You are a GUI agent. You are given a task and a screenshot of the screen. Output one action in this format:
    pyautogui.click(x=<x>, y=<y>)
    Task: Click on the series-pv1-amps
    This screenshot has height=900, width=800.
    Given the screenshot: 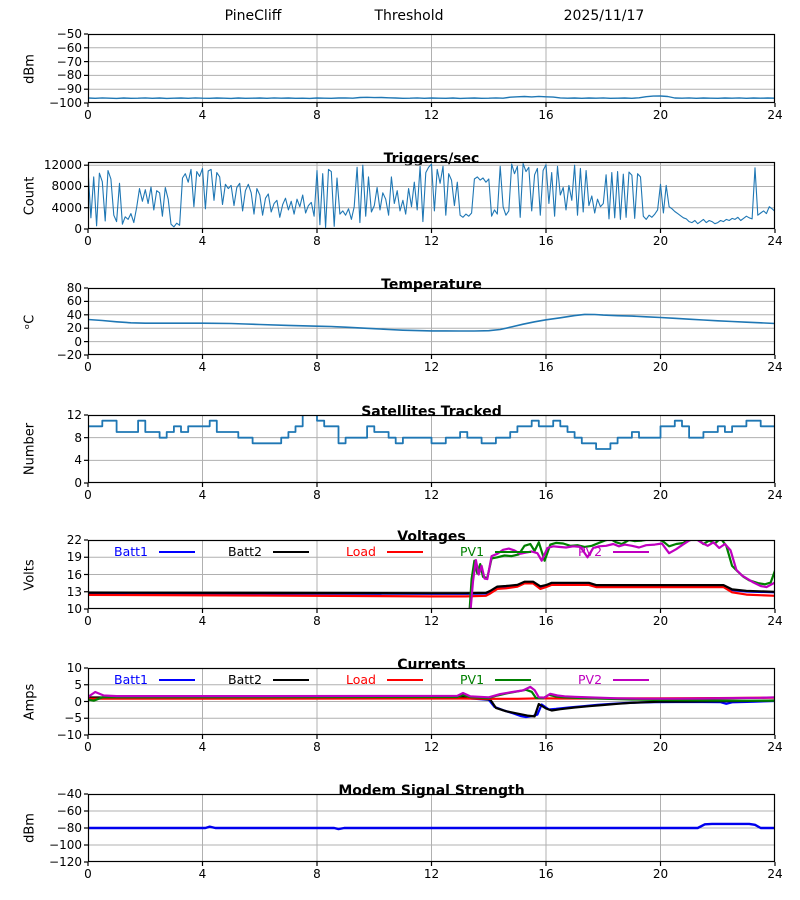 What is the action you would take?
    pyautogui.click(x=431, y=695)
    